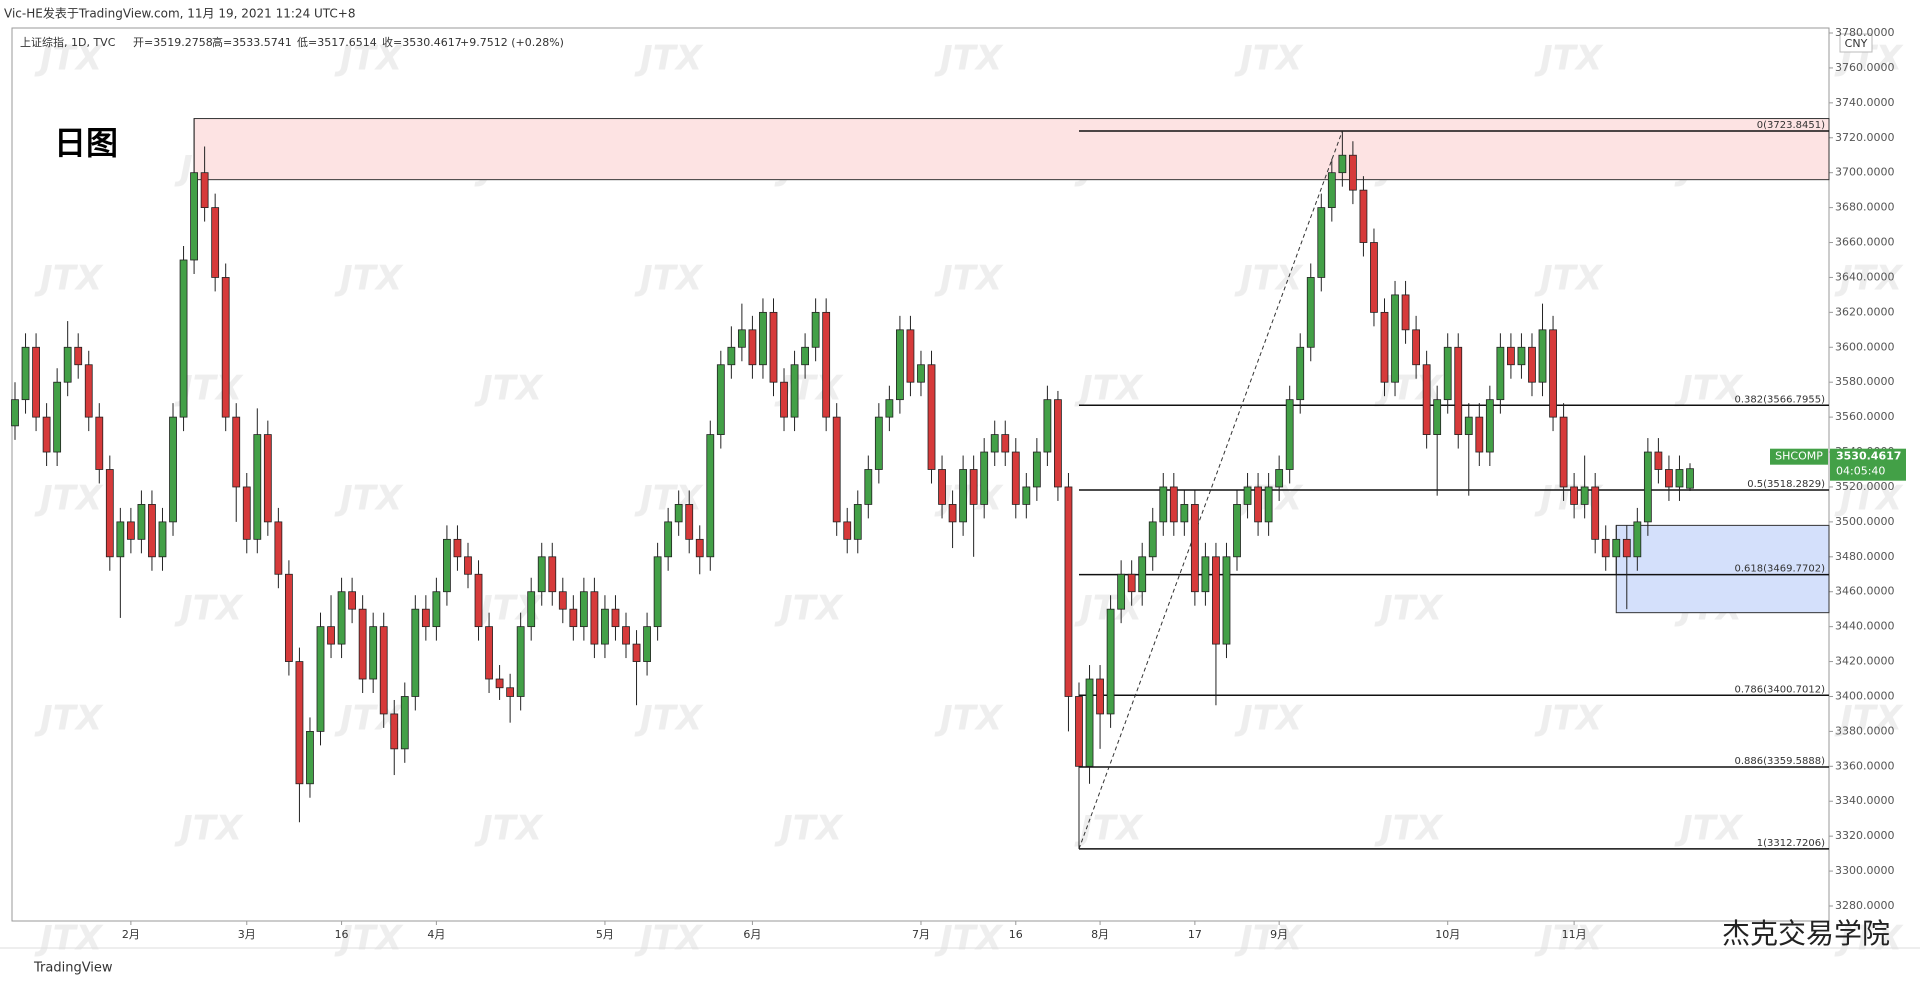 This screenshot has height=990, width=1920. What do you see at coordinates (1722, 569) in the screenshot?
I see `zone` at bounding box center [1722, 569].